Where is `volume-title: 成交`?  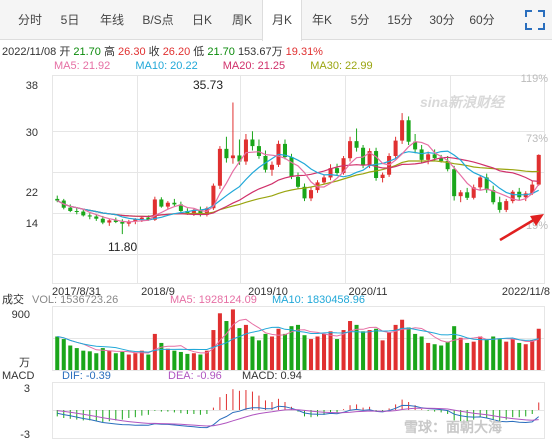
volume-title: 成交 is located at coordinates (13, 299).